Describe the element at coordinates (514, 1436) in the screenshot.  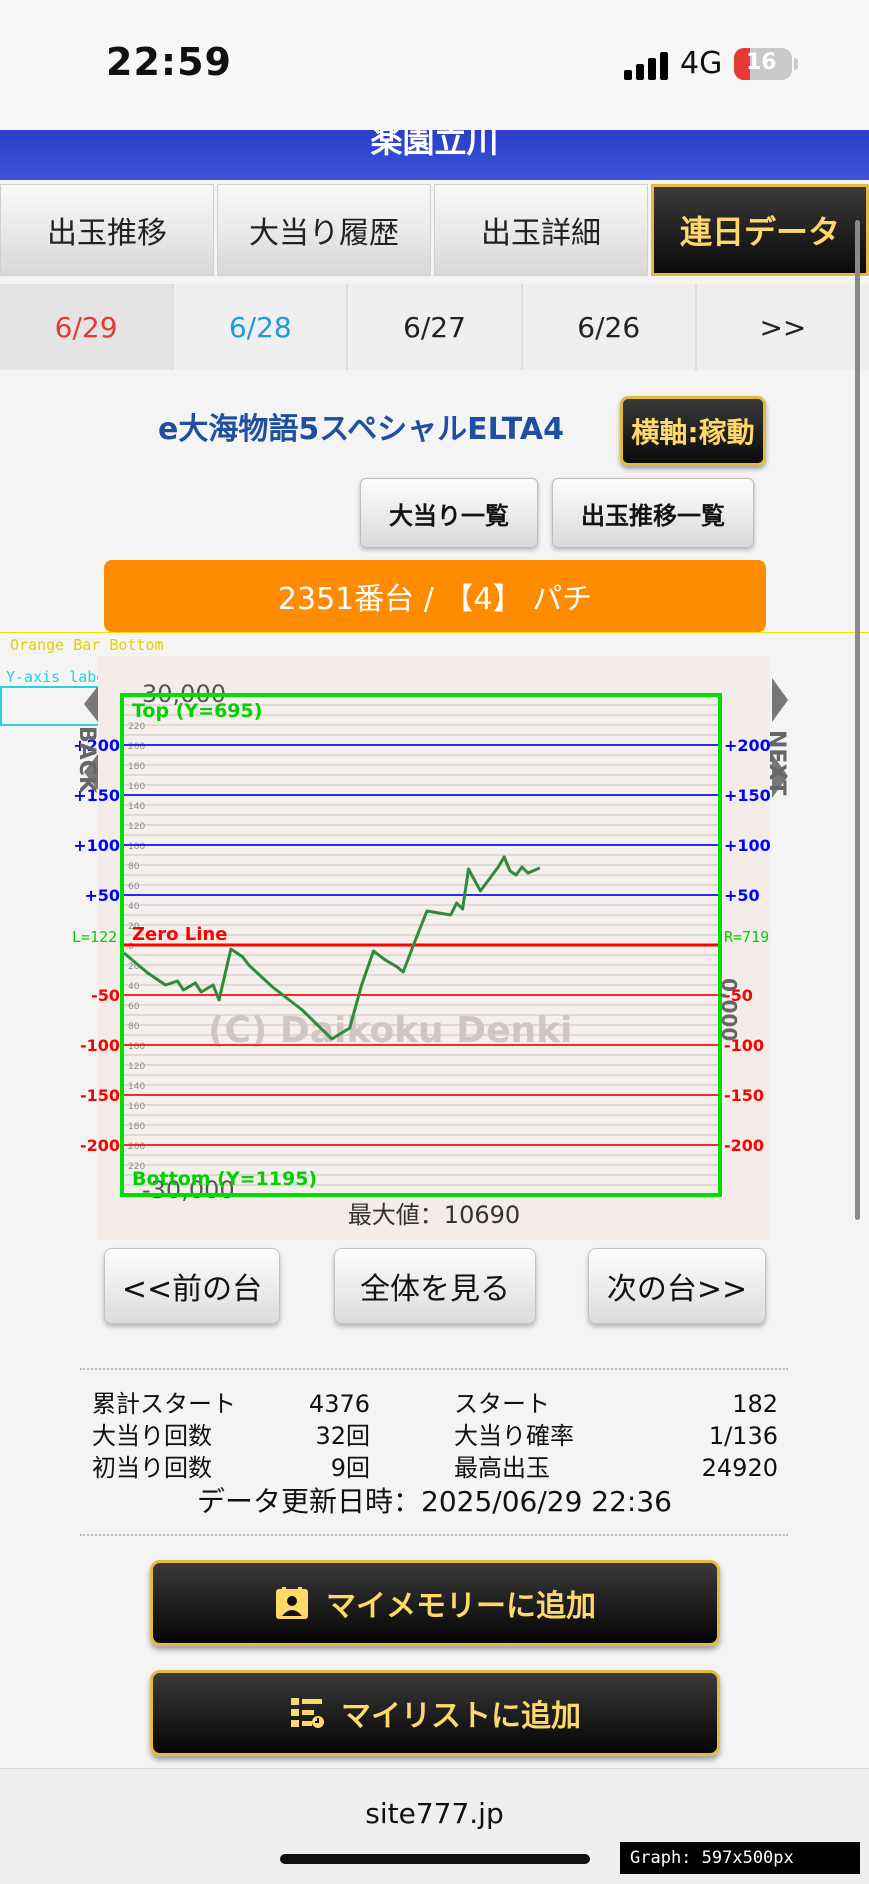
I see `stat-label: 大当り確率` at that location.